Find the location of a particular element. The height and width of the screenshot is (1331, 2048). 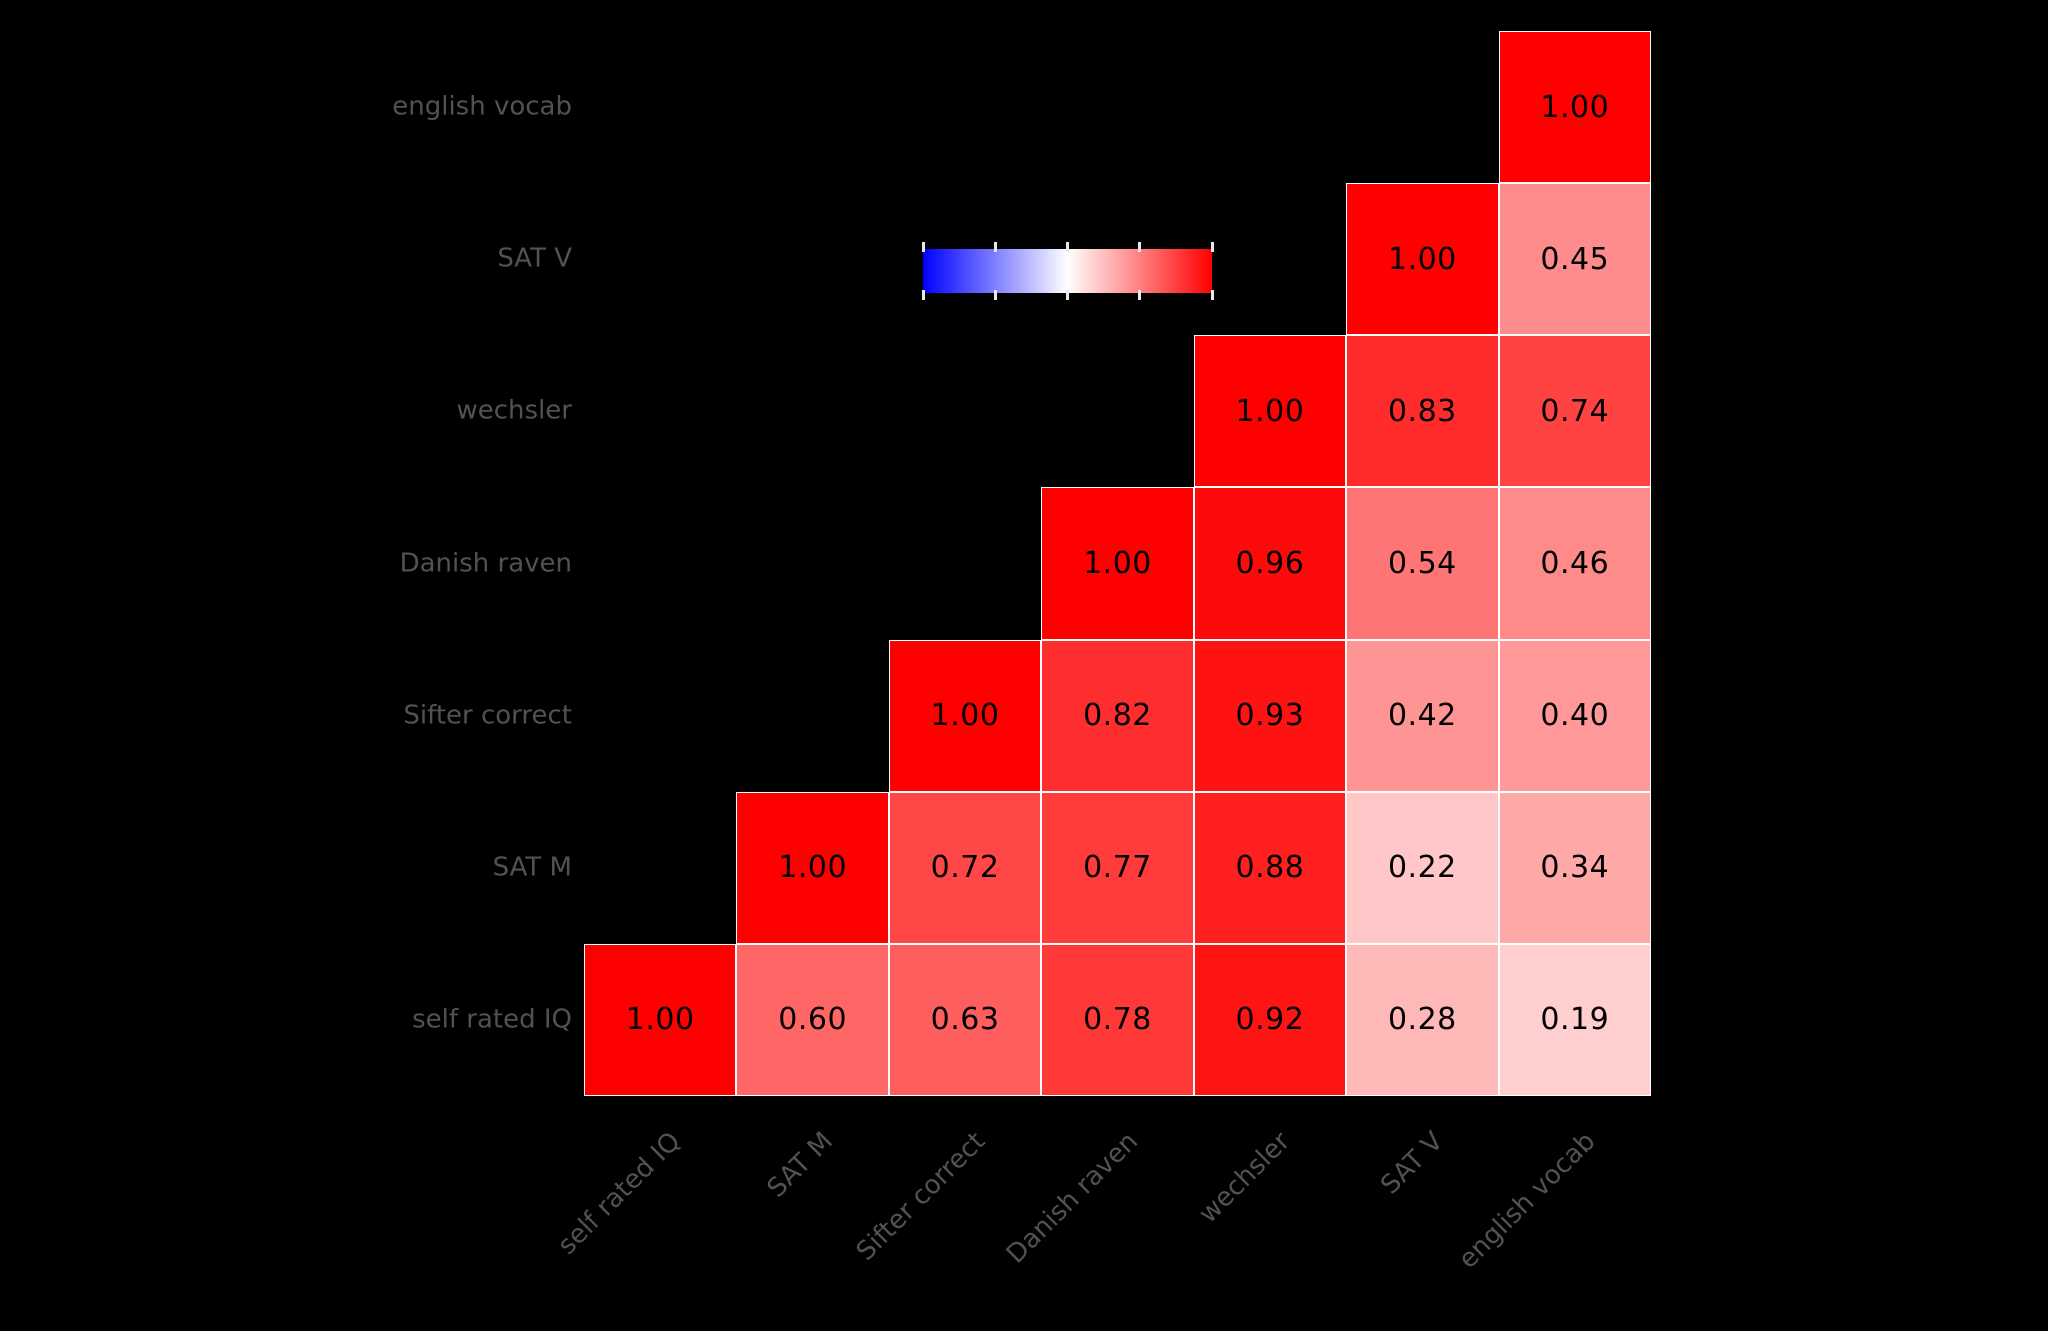

heatmap-cell-value: 0.88 is located at coordinates (1270, 868).